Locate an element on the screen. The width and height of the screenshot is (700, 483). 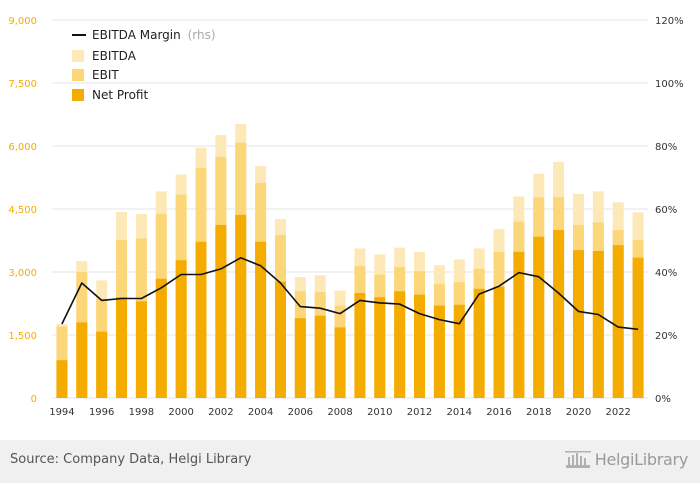
legend-ebit-swatch is located at coordinates (78, 75).